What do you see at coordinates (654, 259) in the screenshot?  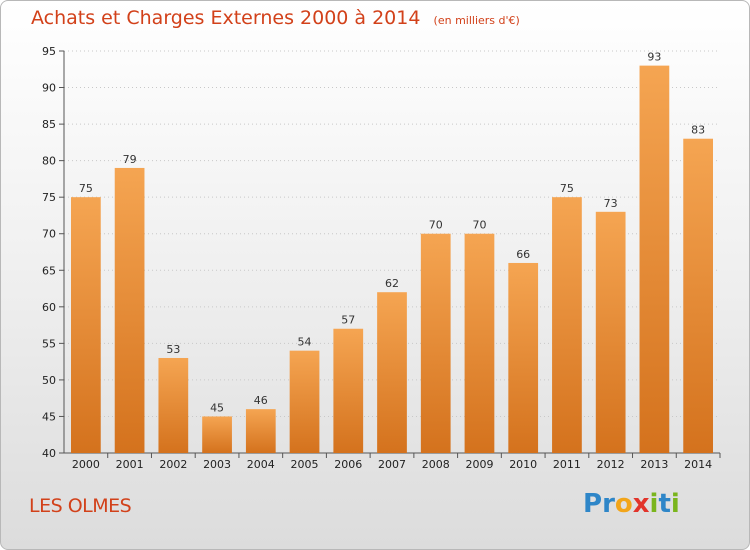 I see `bar-2013` at bounding box center [654, 259].